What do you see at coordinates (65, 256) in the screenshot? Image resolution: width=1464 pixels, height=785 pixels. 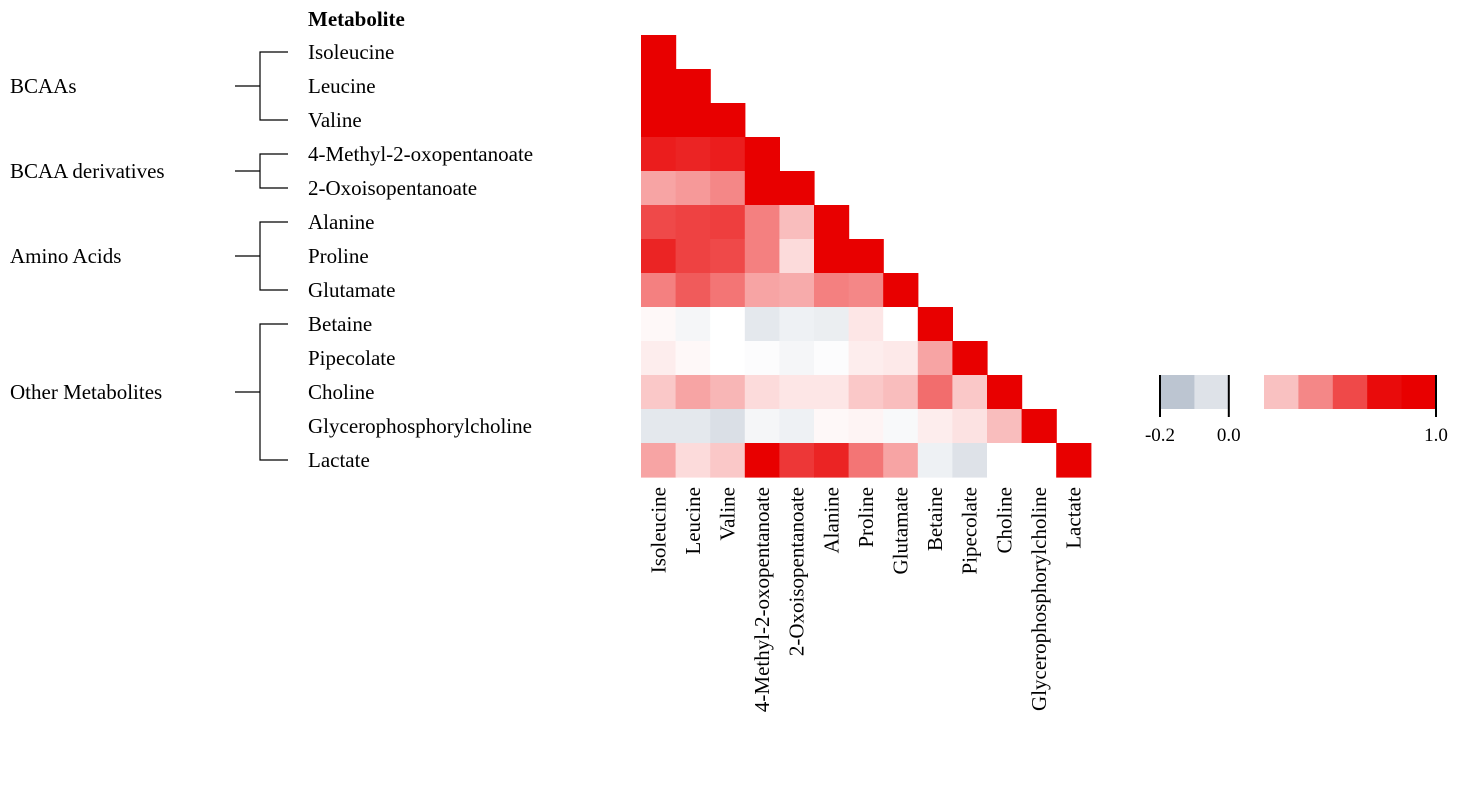 I see `group-label-amino-acids: Amino Acids` at bounding box center [65, 256].